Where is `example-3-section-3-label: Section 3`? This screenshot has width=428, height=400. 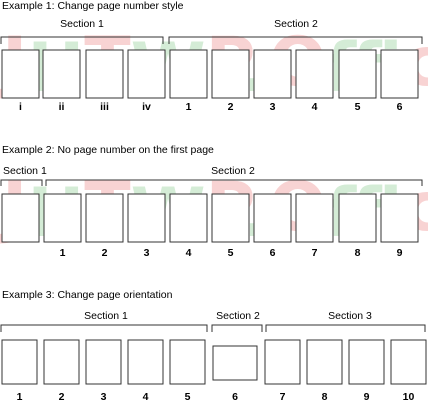 example-3-section-3-label: Section 3 is located at coordinates (350, 316).